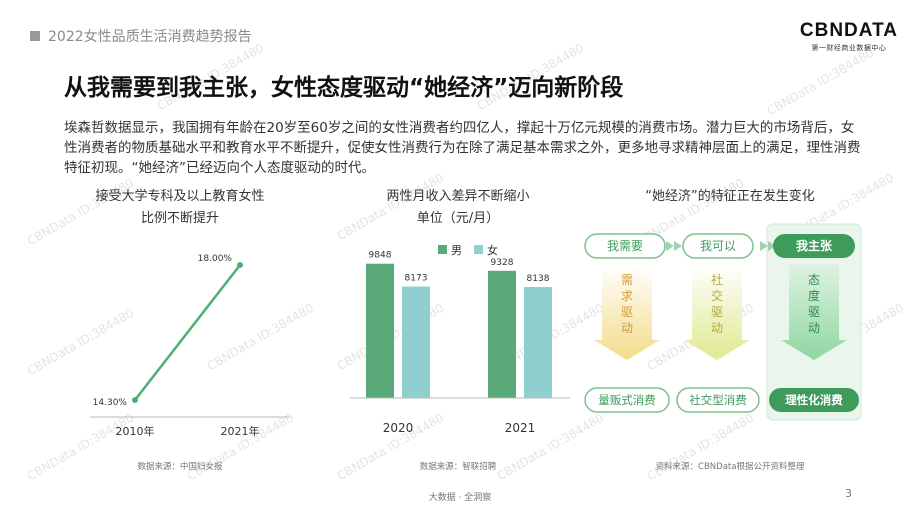 This screenshot has height=518, width=920. Describe the element at coordinates (458, 467) in the screenshot. I see `panel2-source: 数据来源：智联招聘` at that location.